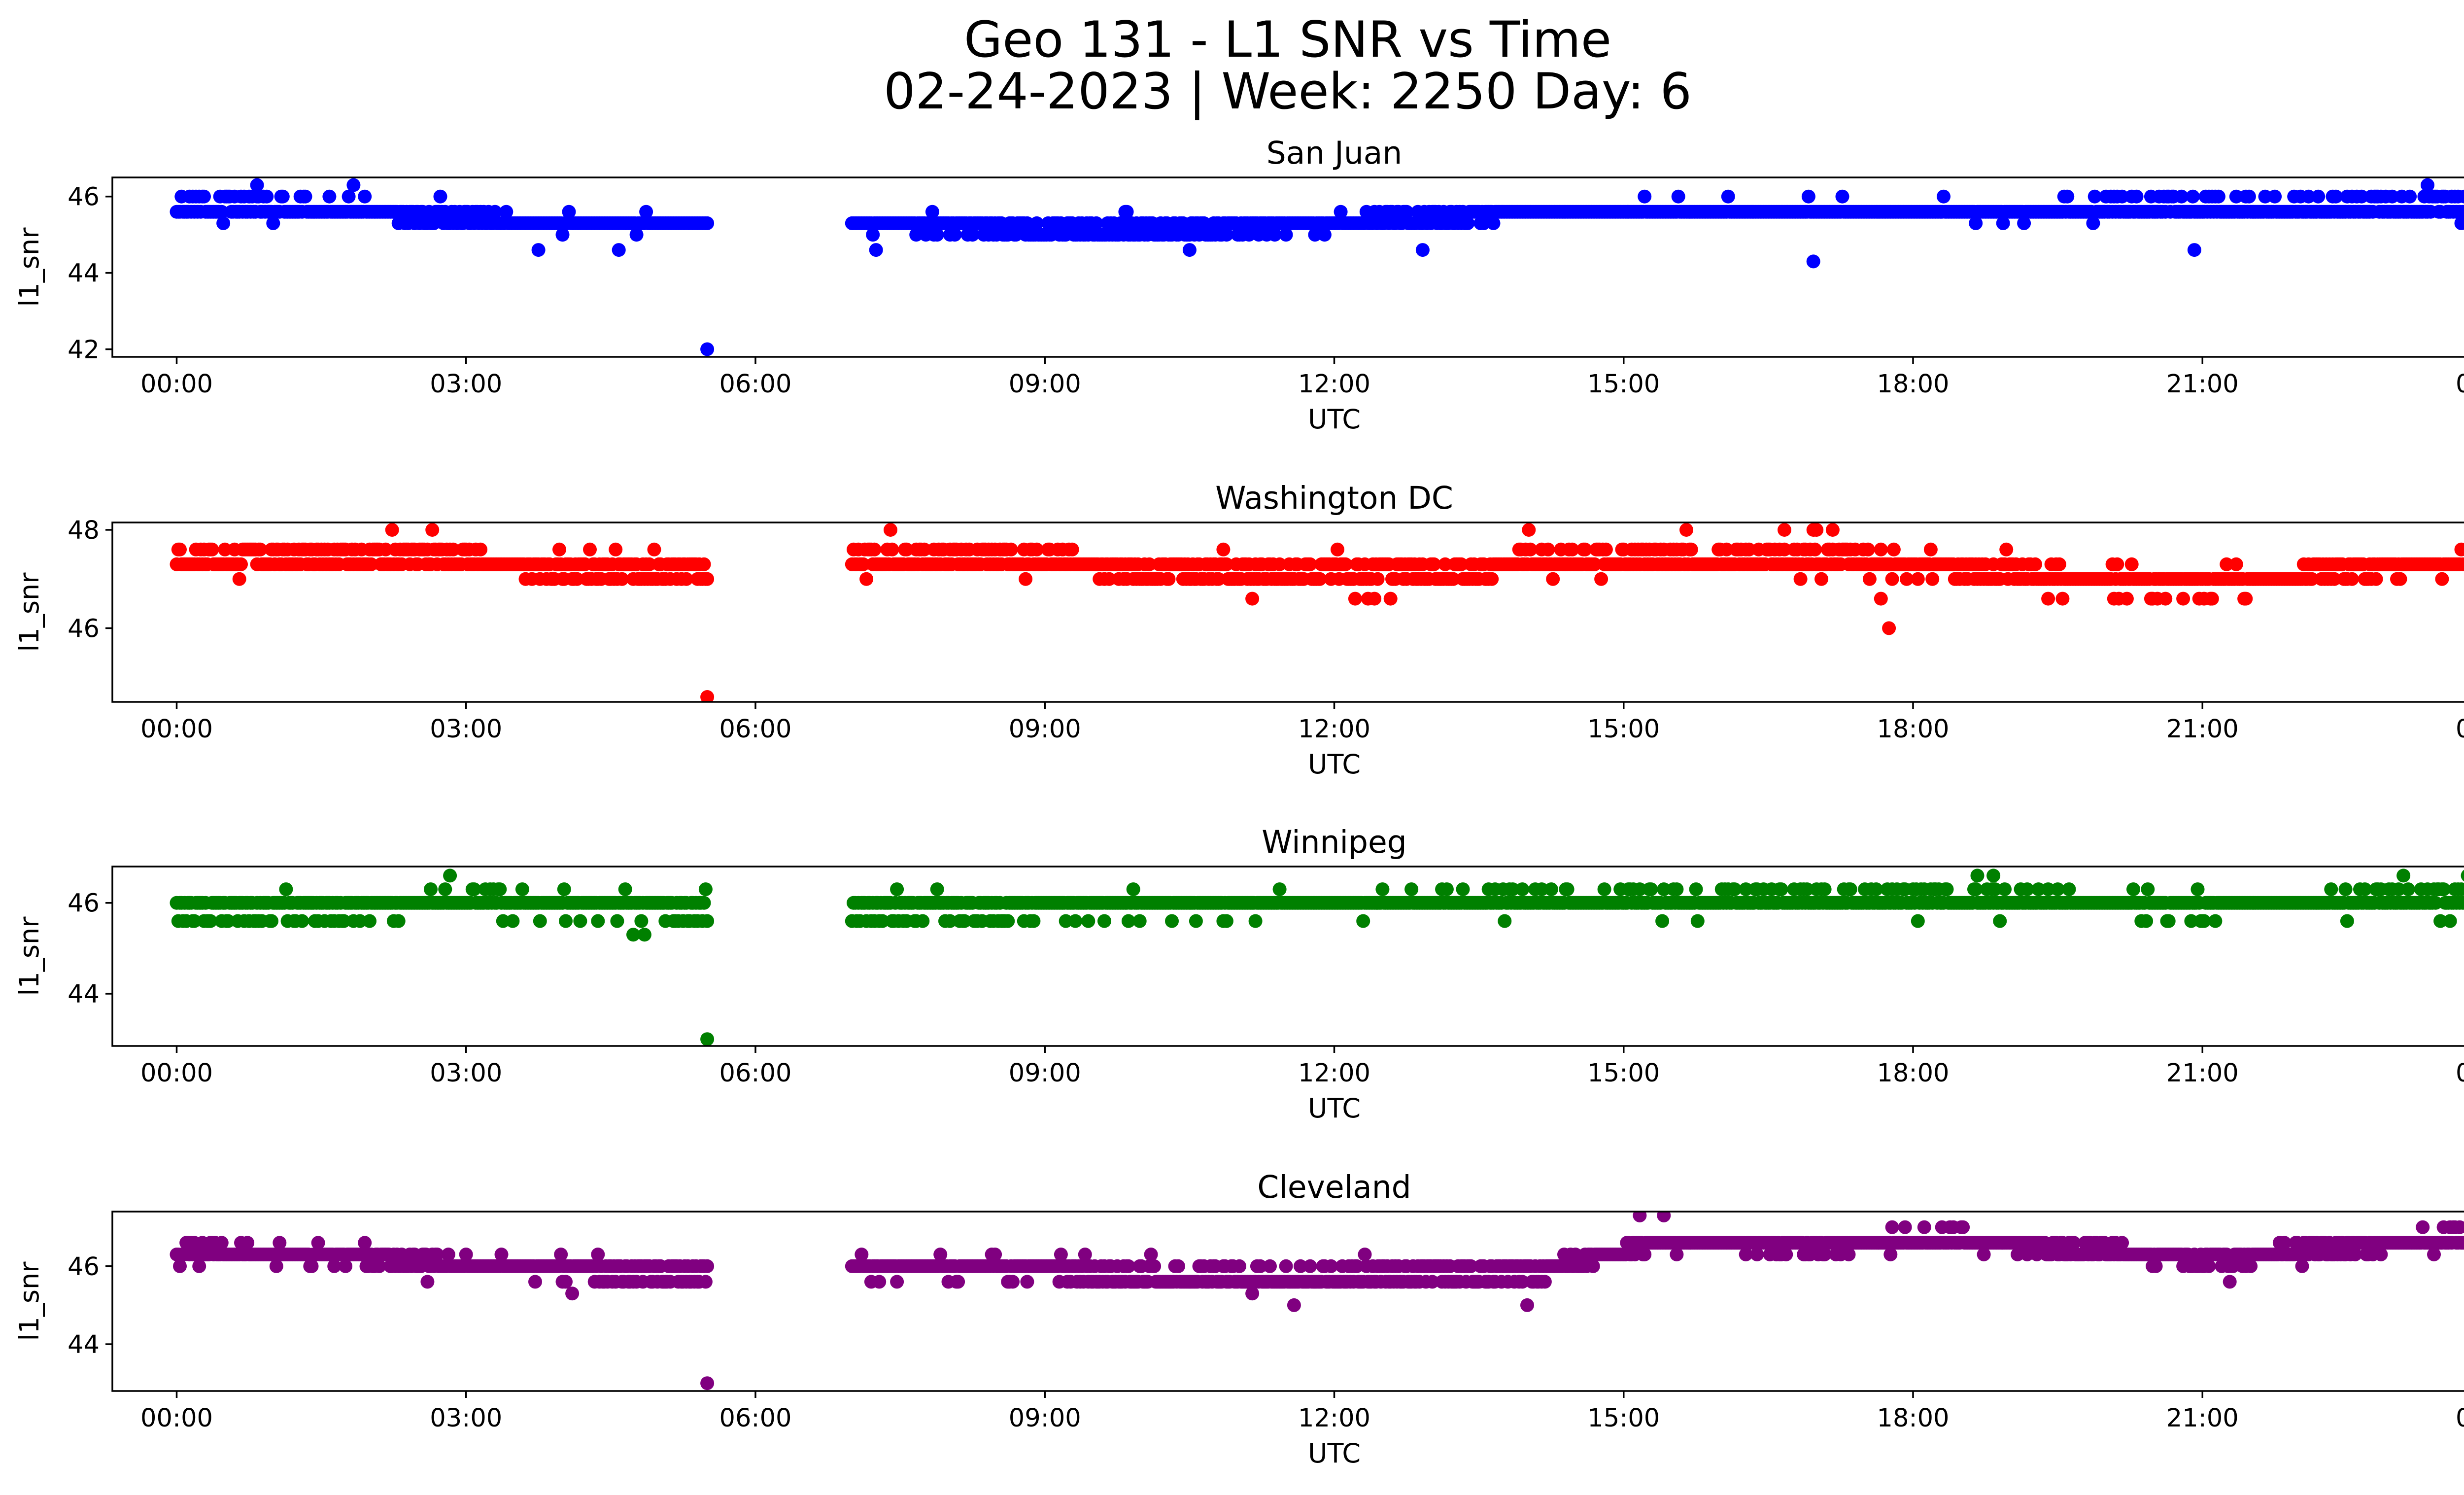  Describe the element at coordinates (1317, 1301) in the screenshot. I see `scatter-points` at that location.